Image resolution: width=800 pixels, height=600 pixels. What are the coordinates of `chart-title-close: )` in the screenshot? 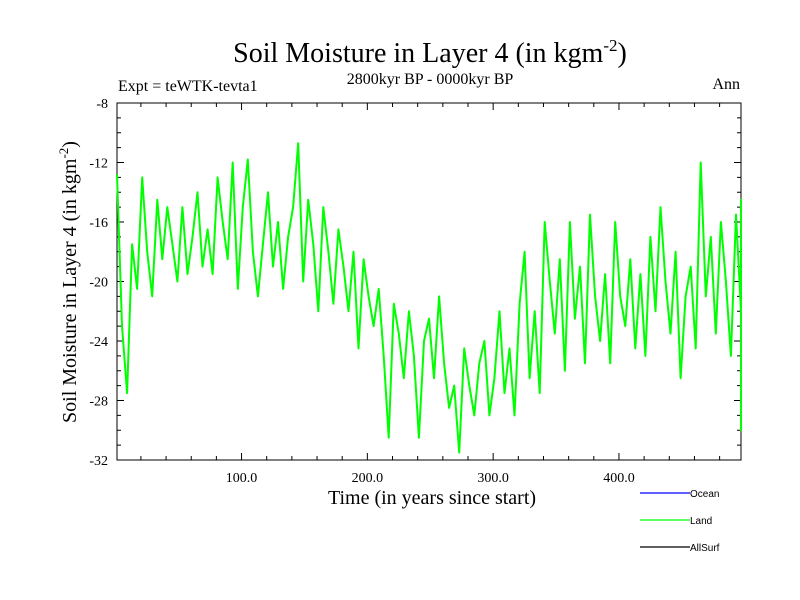 It's located at (622, 53).